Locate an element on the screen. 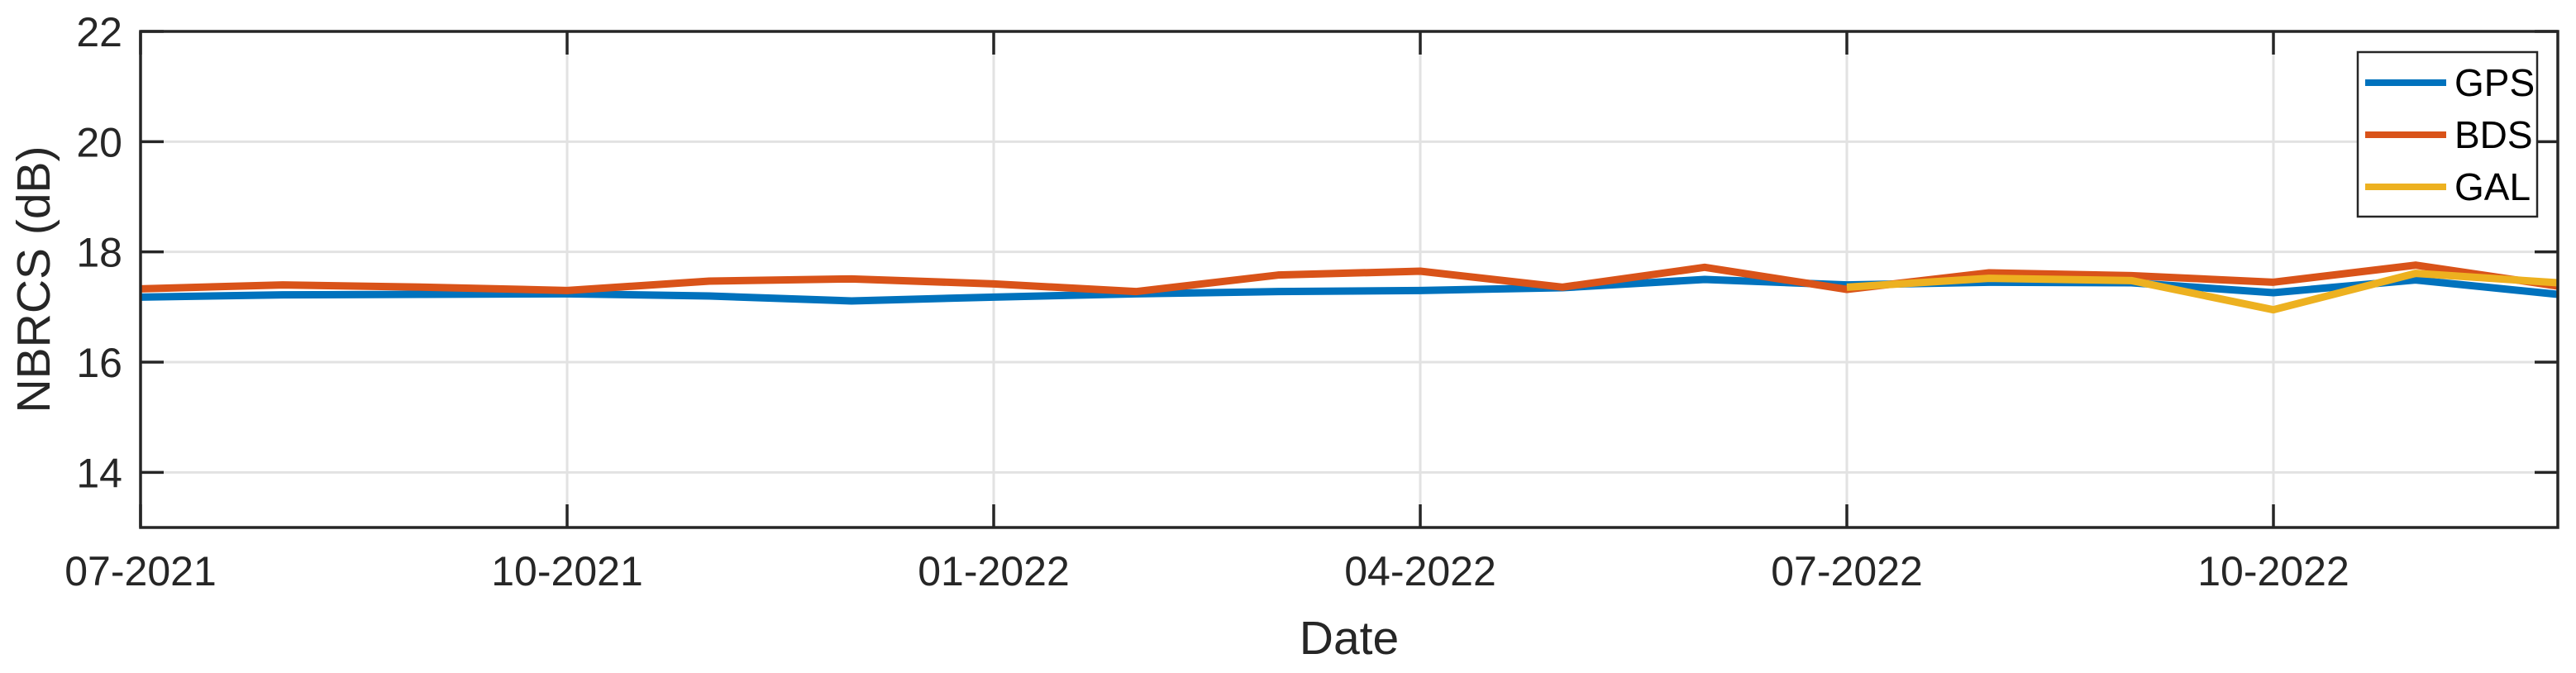 The image size is (2576, 673). y-tick-label: 22 is located at coordinates (99, 32).